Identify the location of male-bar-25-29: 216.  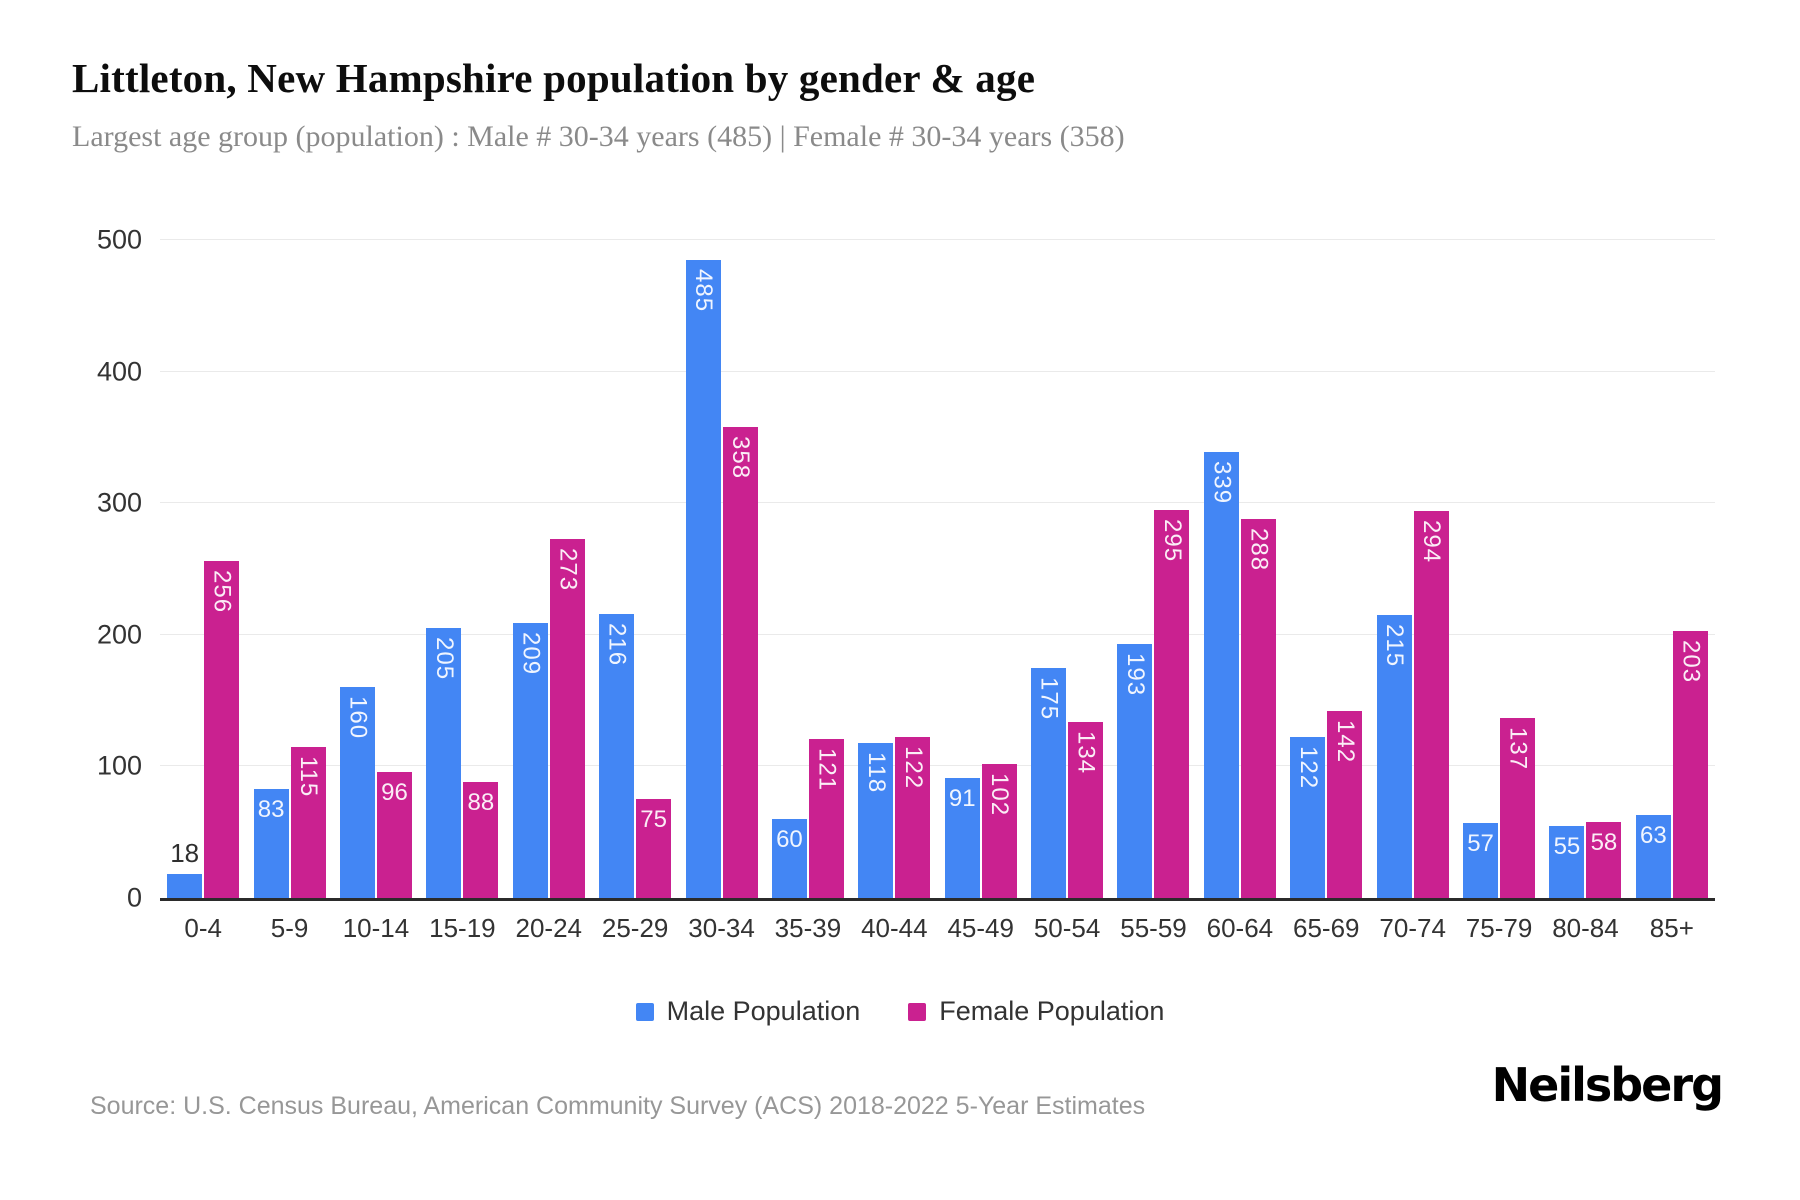
(617, 755).